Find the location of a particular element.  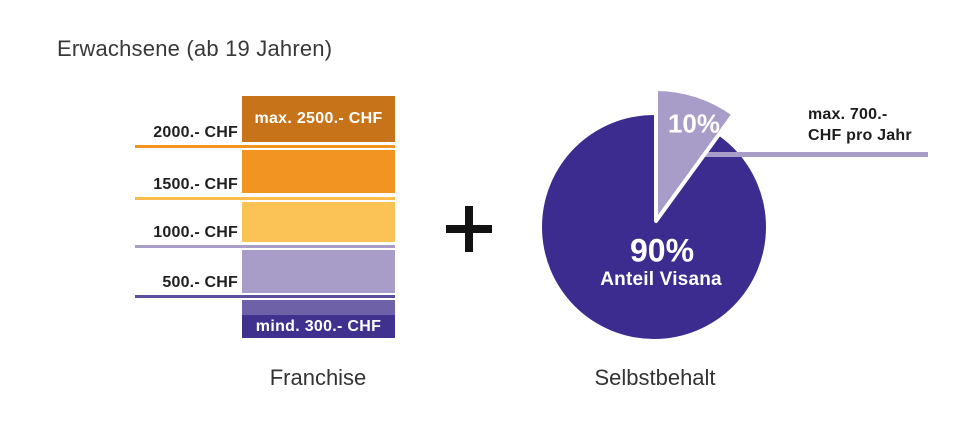

annotation-max-700: max. 700.- CHF pro Jahr is located at coordinates (860, 125).